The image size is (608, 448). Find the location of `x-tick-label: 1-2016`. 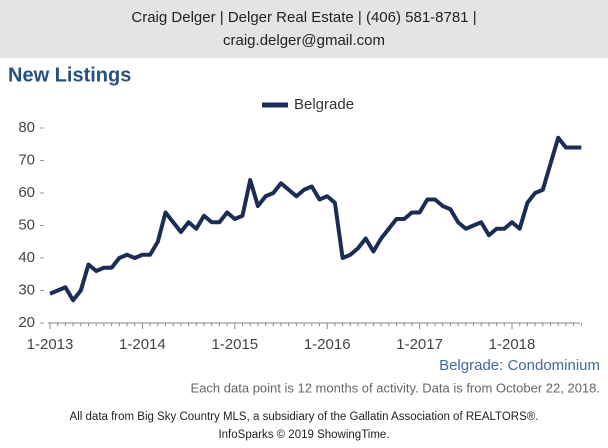

x-tick-label: 1-2016 is located at coordinates (327, 344).